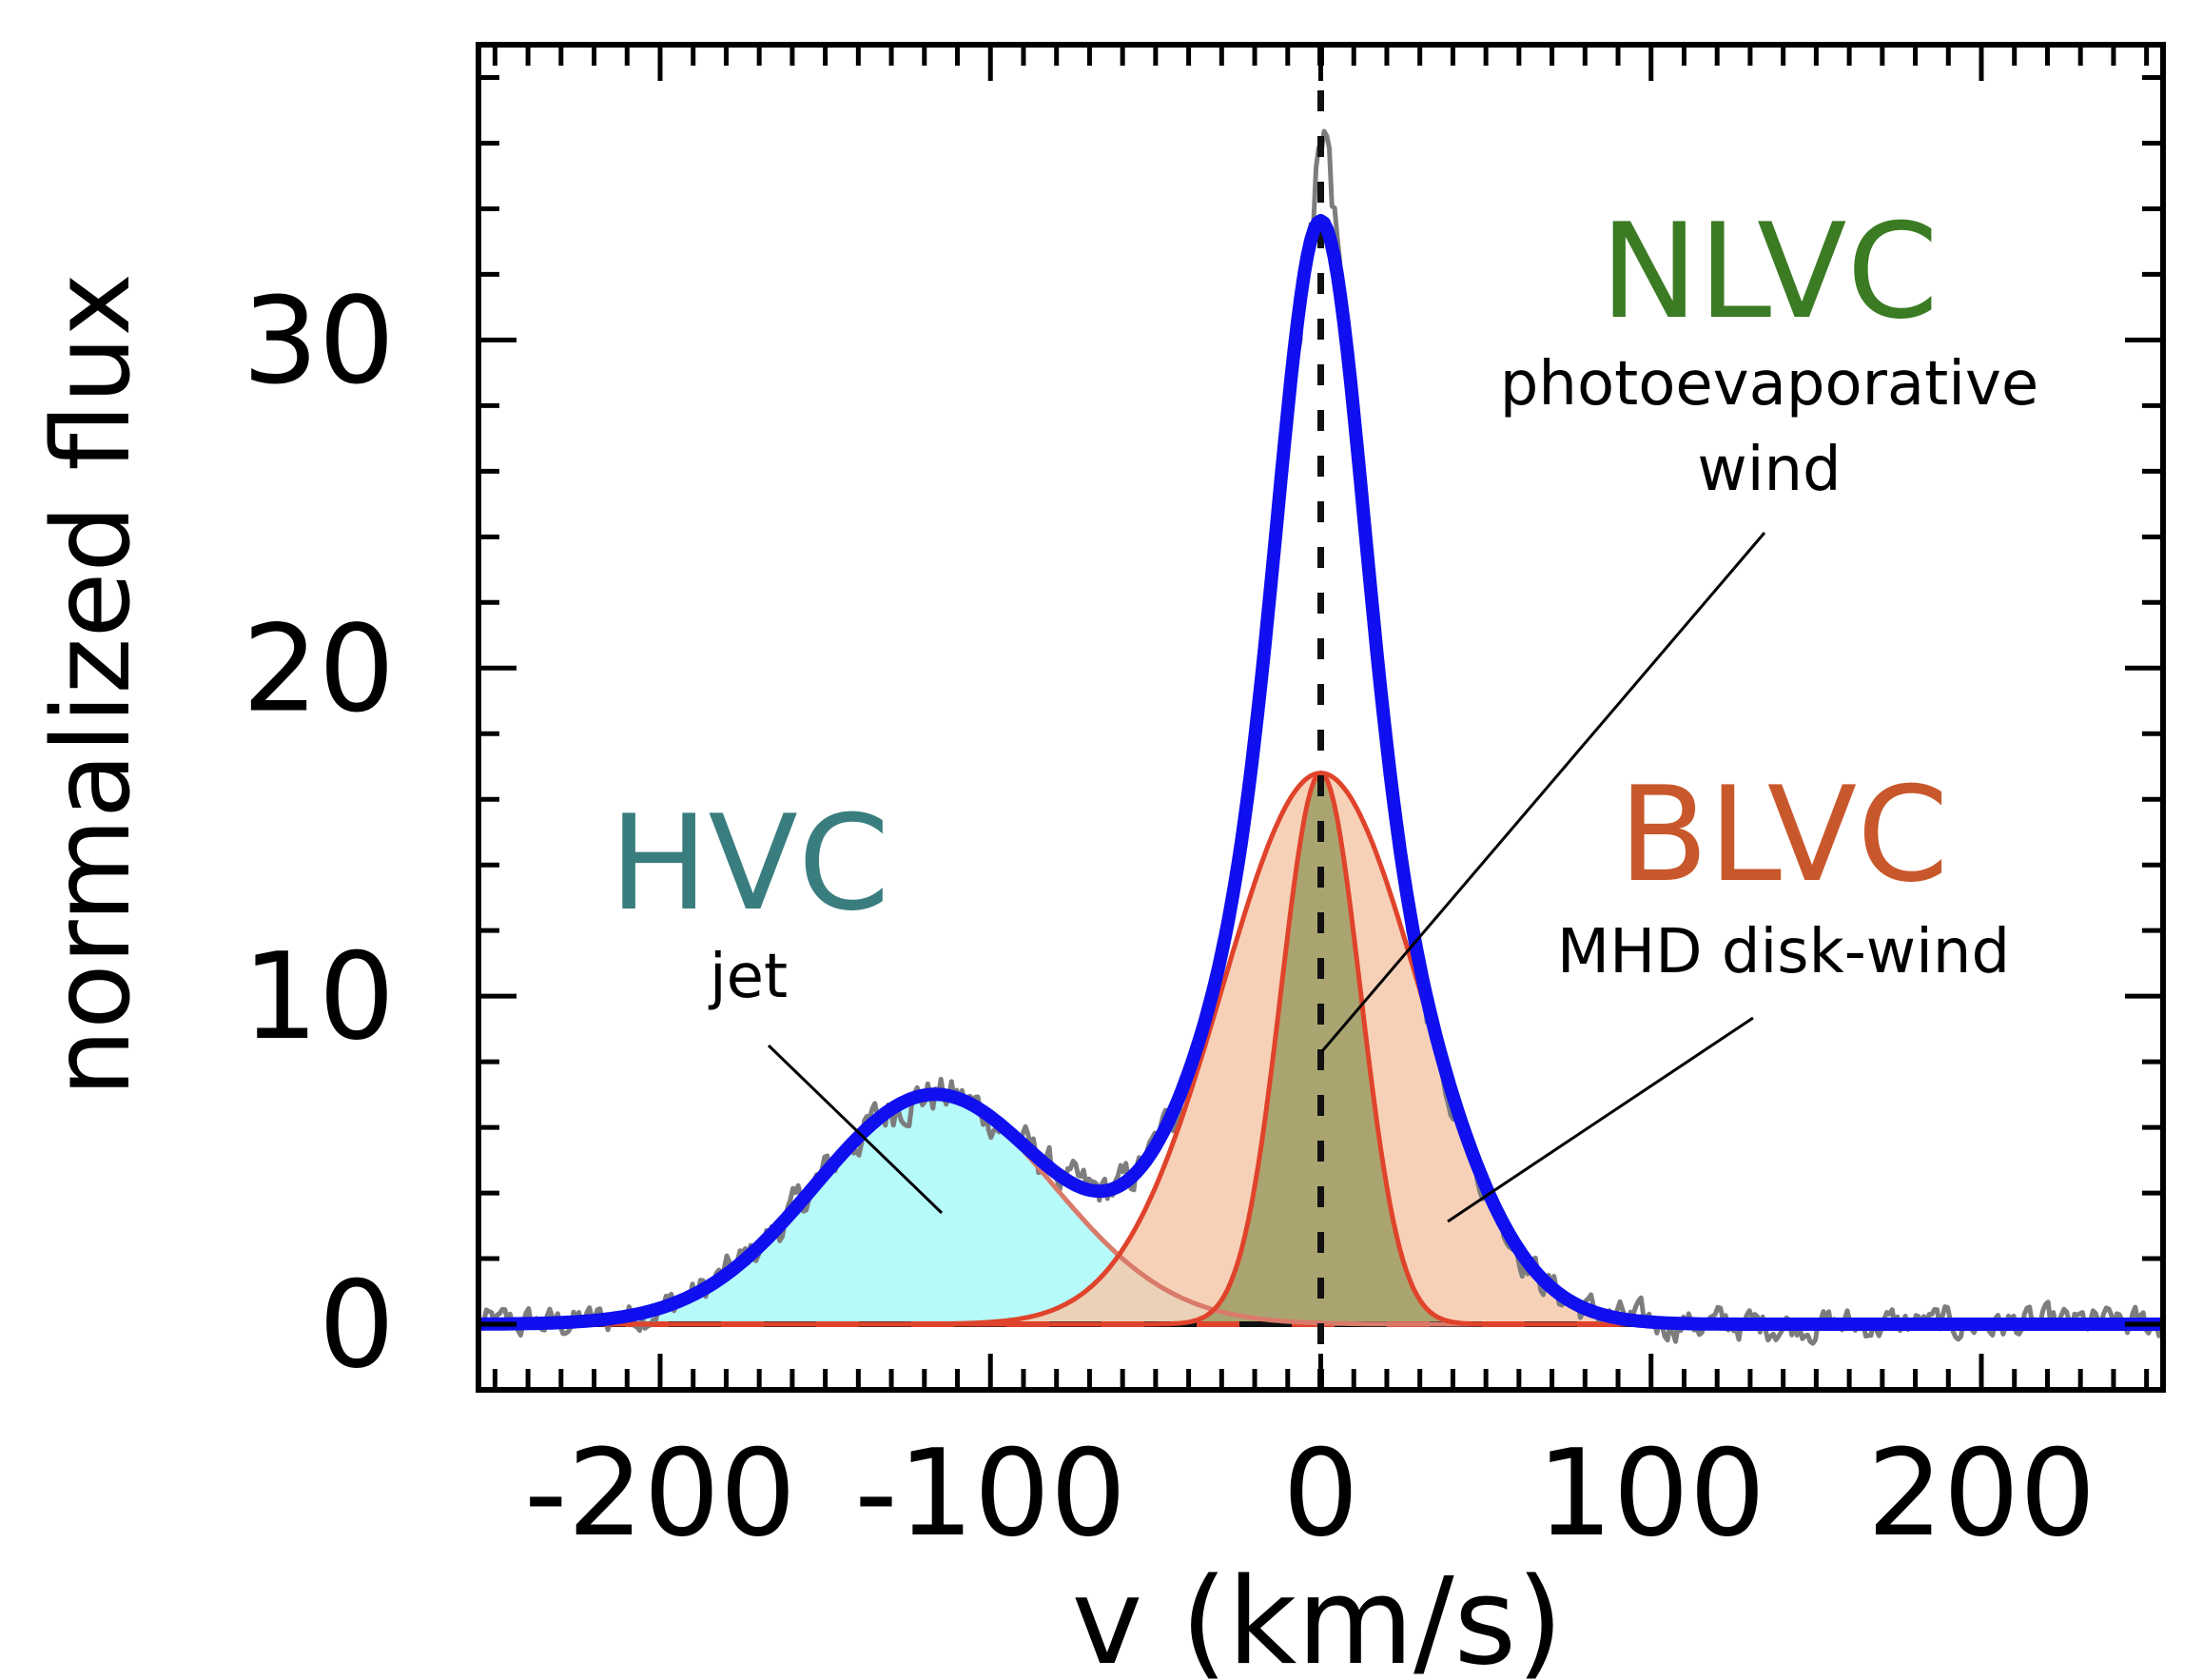 This screenshot has width=2203, height=1680. What do you see at coordinates (750, 863) in the screenshot?
I see `hvc-label: HVC` at bounding box center [750, 863].